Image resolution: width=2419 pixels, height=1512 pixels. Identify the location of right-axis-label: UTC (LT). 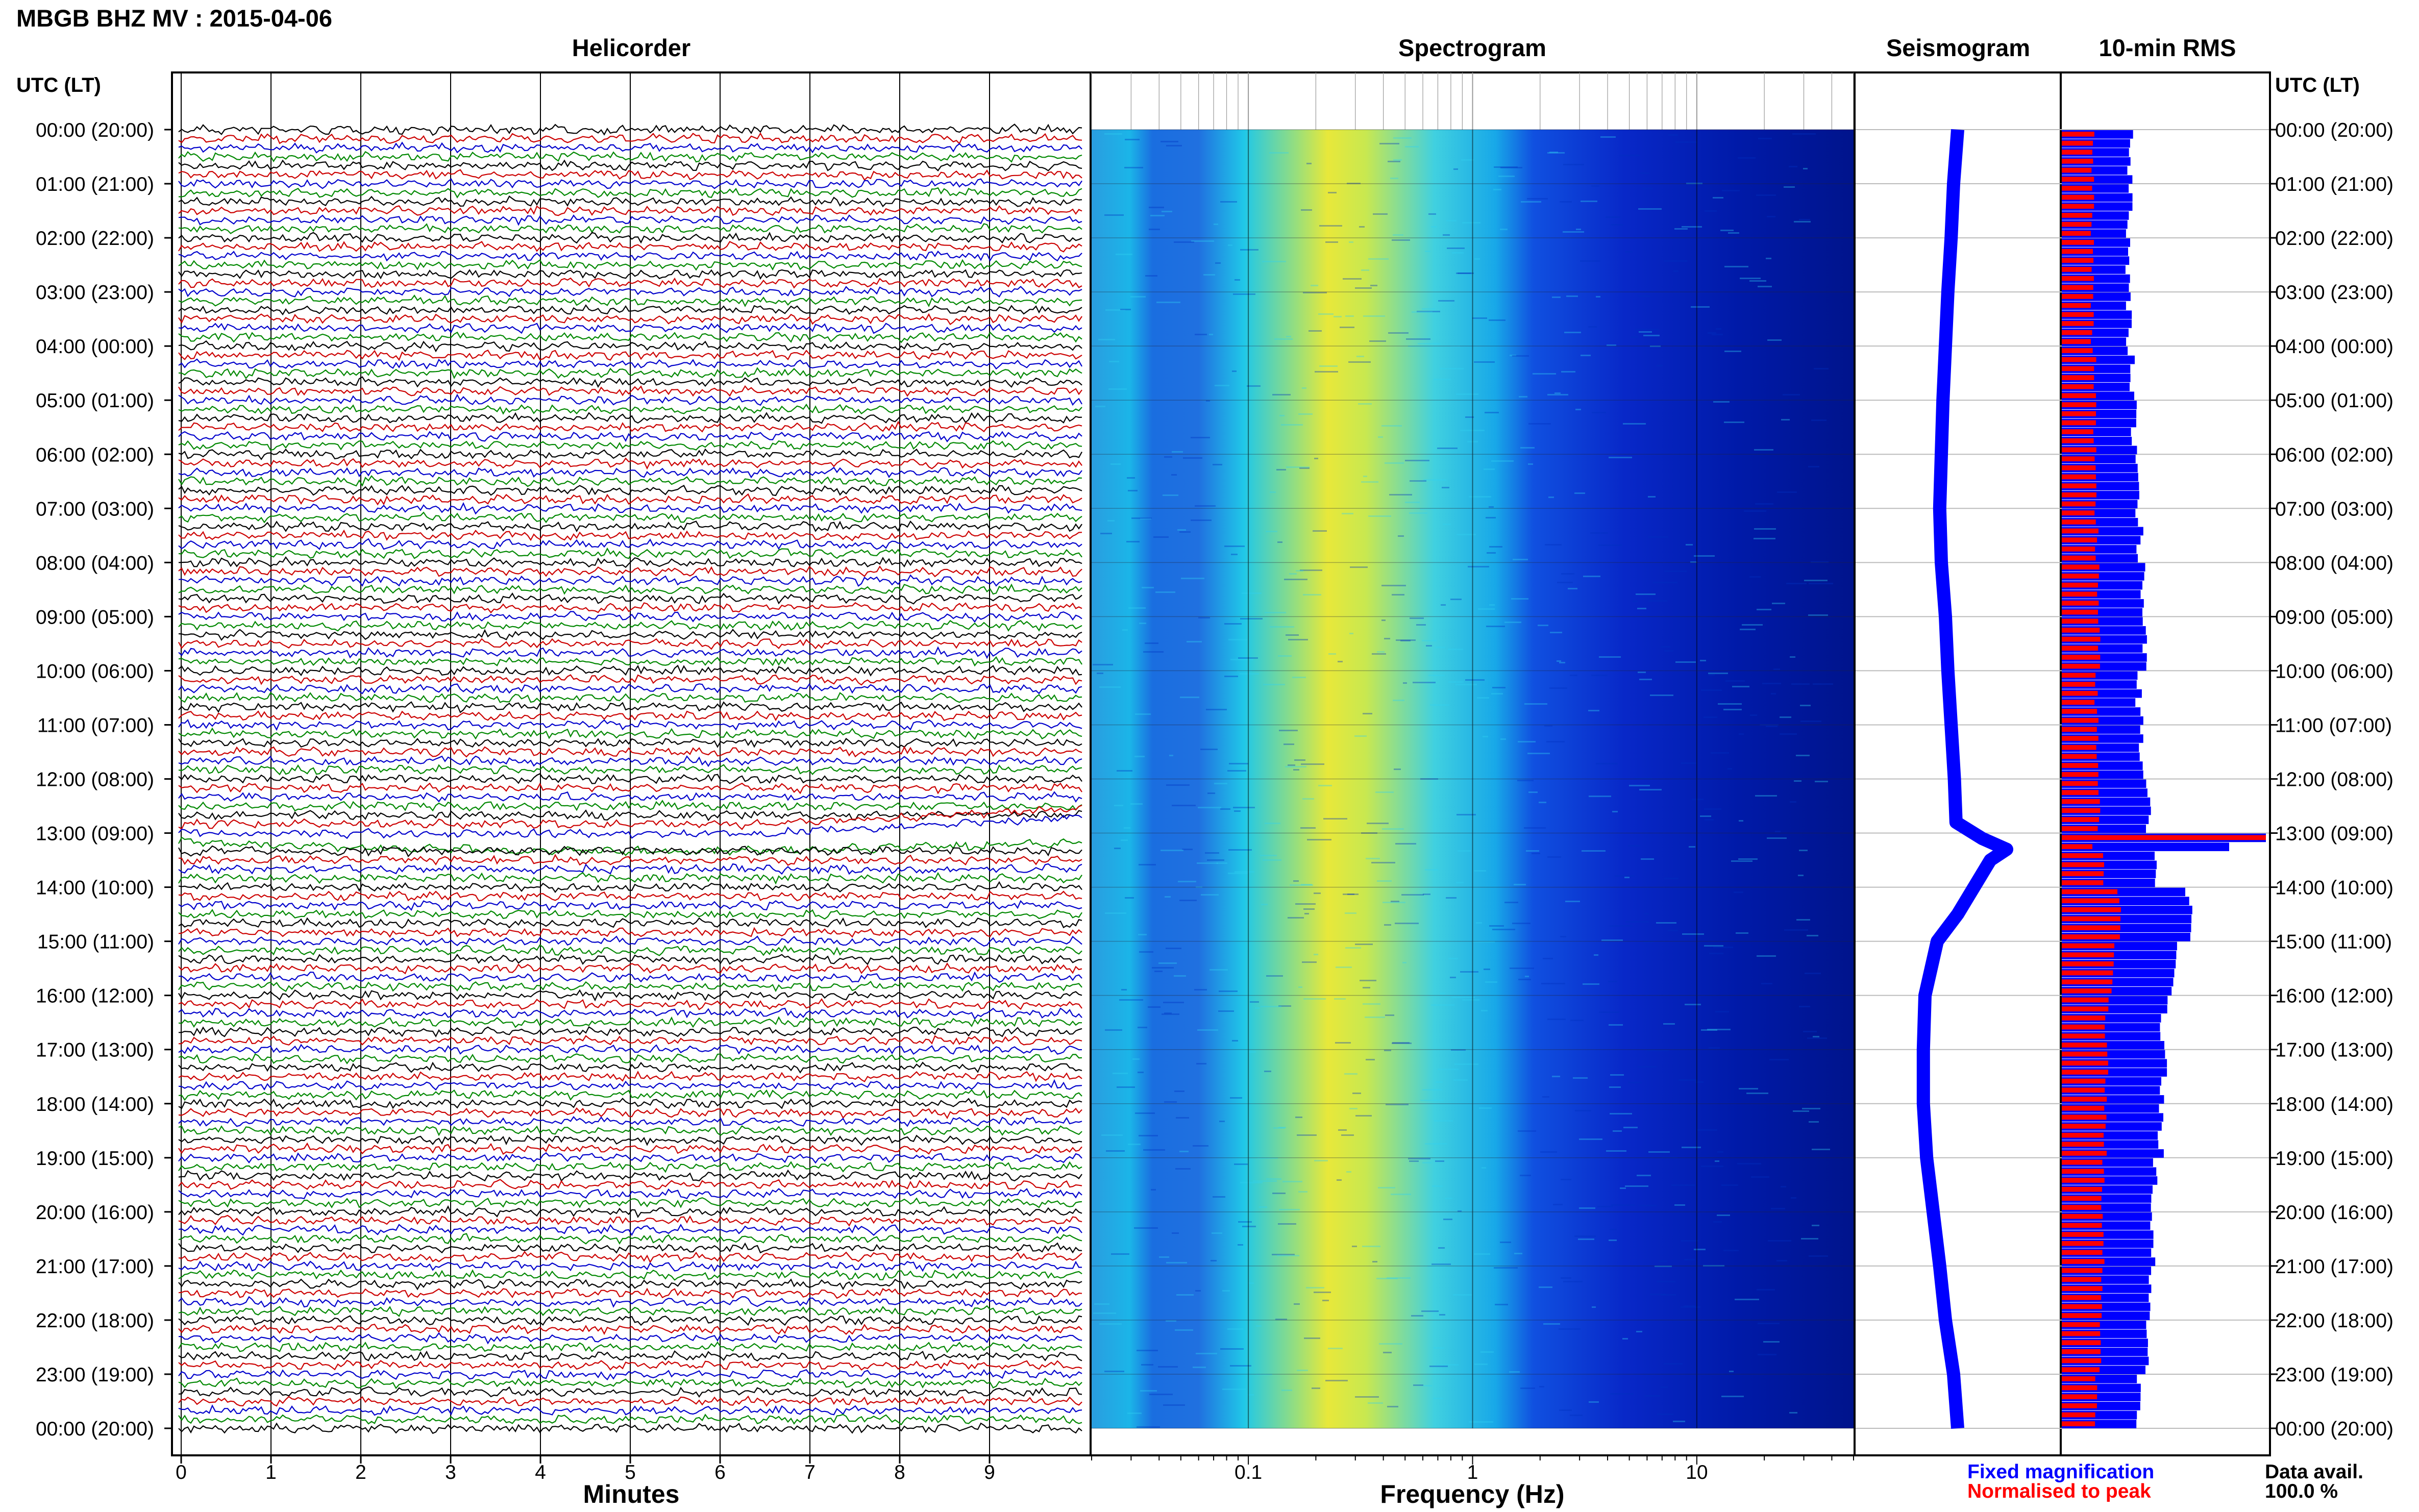
(2317, 85).